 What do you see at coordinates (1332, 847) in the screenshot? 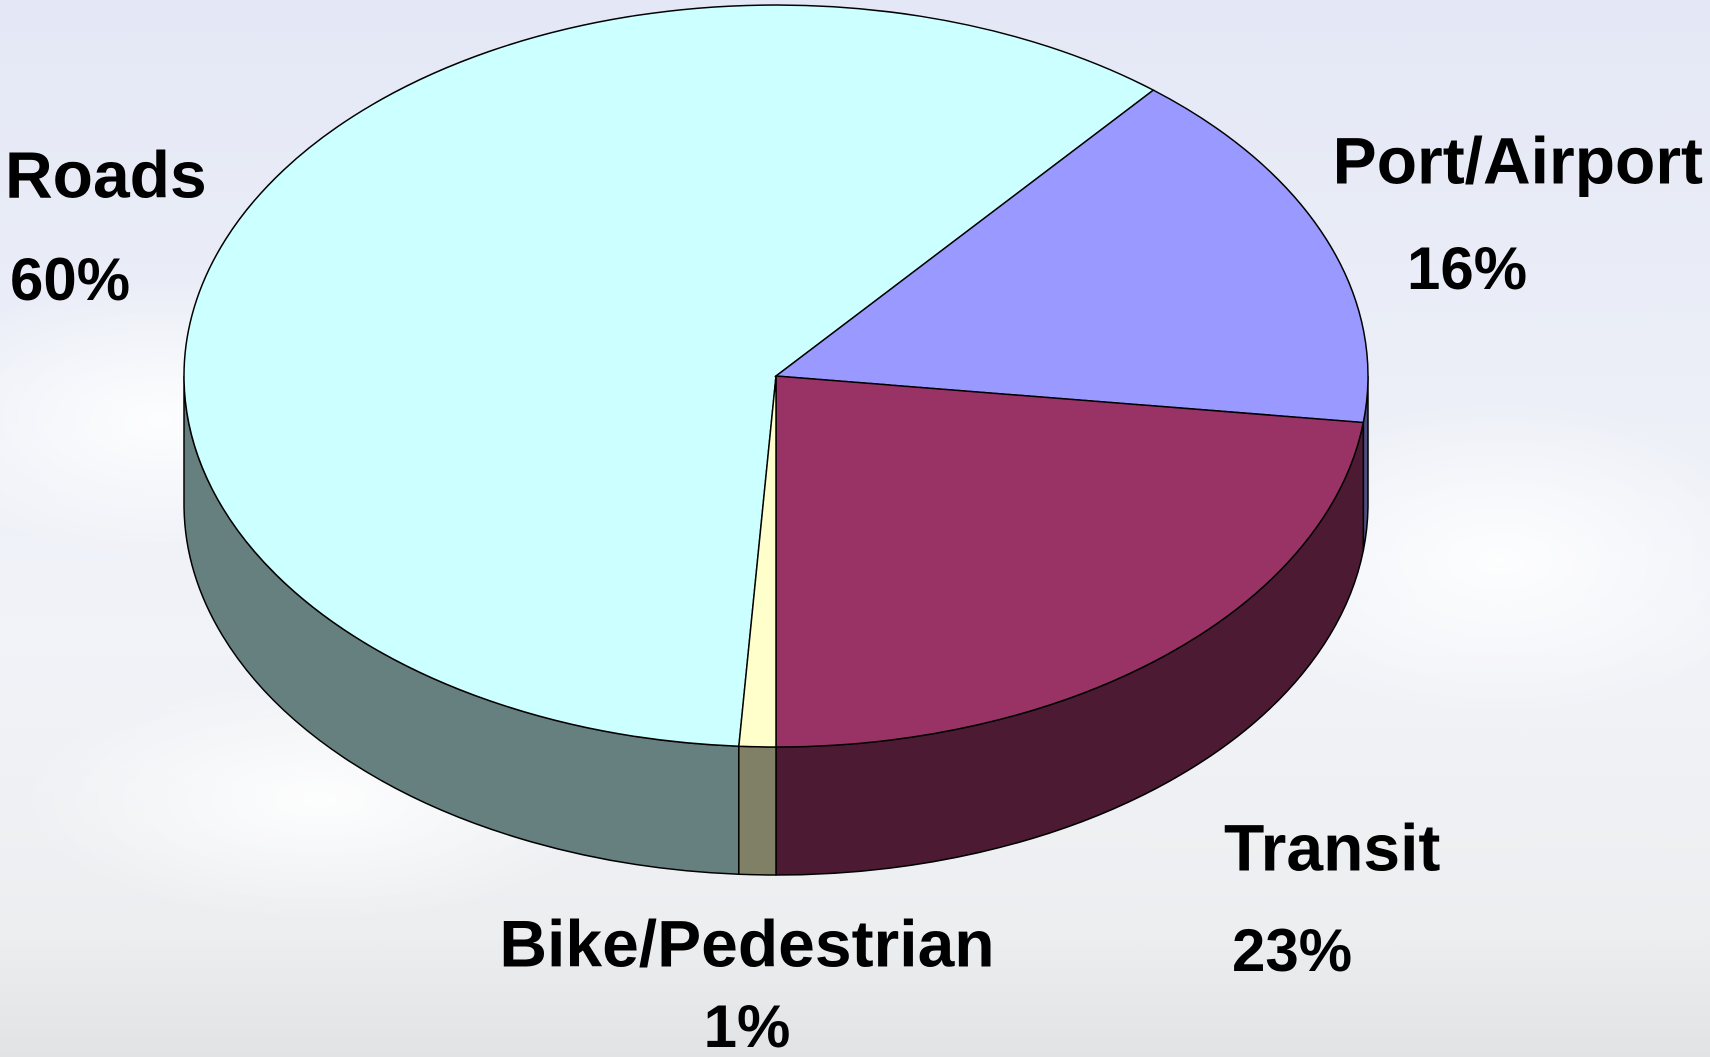
I see `category-label: Transit` at bounding box center [1332, 847].